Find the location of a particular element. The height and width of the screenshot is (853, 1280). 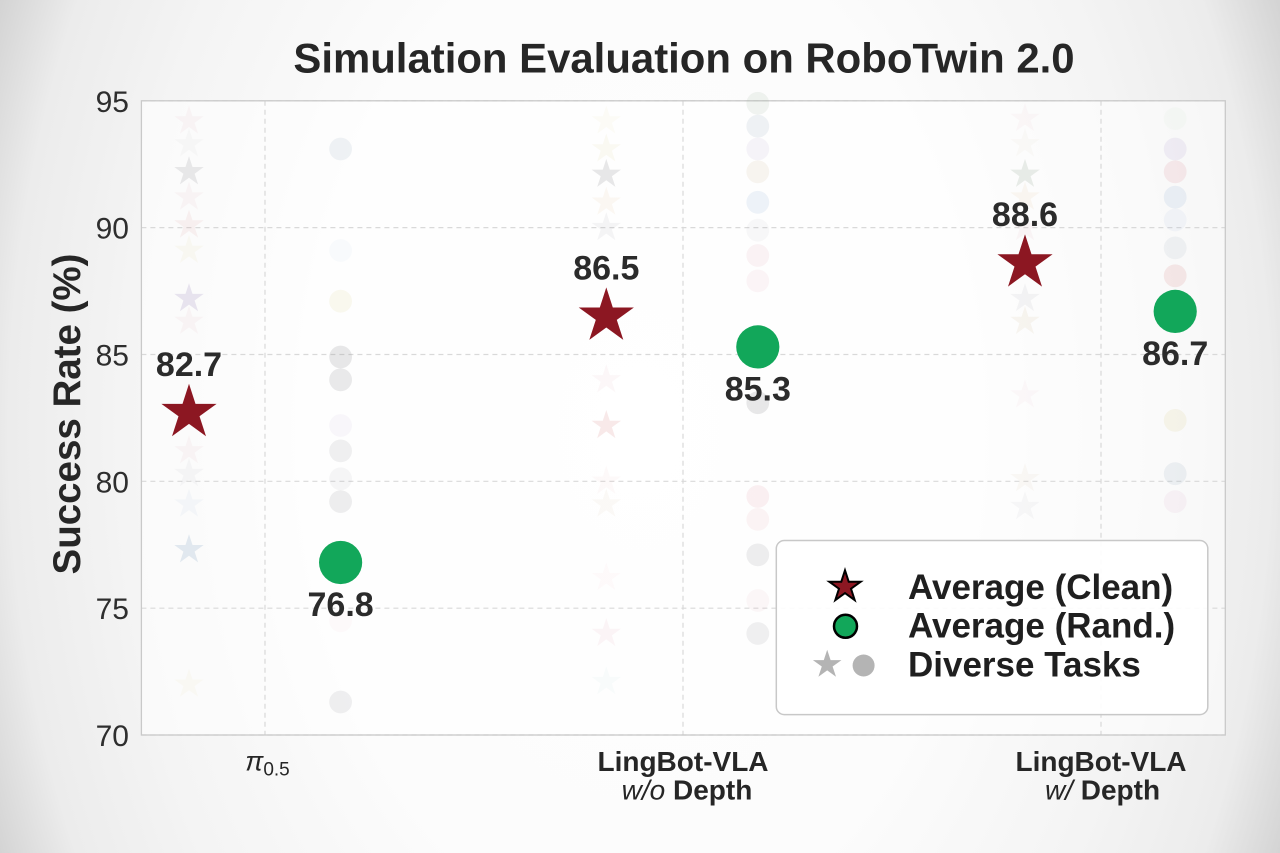

svg-text: Average (Rand.) is located at coordinates (1041, 626).